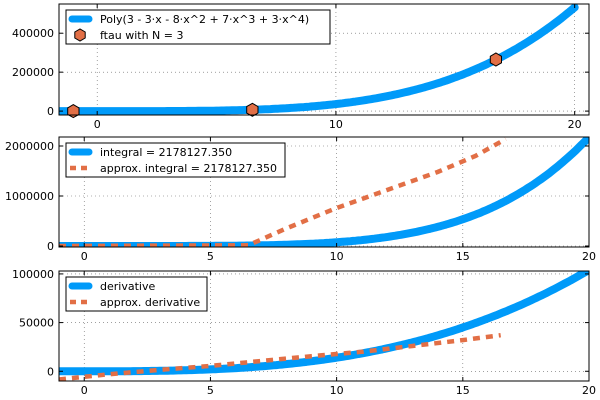  What do you see at coordinates (80, 35) in the screenshot?
I see `legend-marker` at bounding box center [80, 35].